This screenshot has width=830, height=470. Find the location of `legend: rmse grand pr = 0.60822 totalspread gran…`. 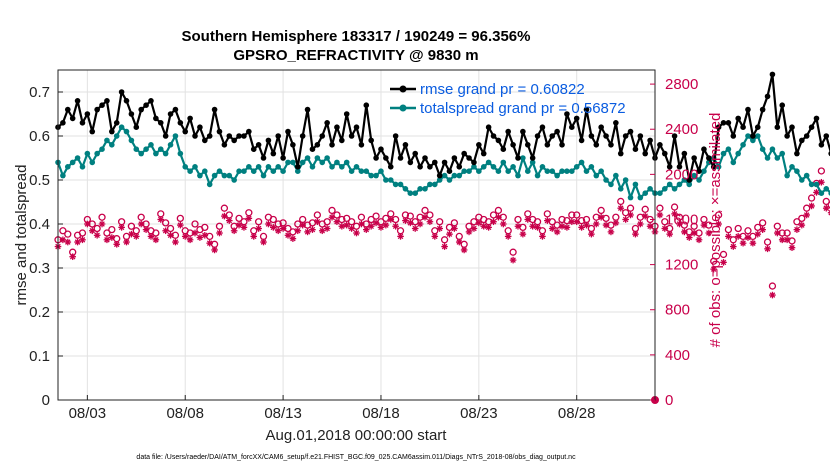

legend: rmse grand pr = 0.60822 totalspread gran… is located at coordinates (508, 99).